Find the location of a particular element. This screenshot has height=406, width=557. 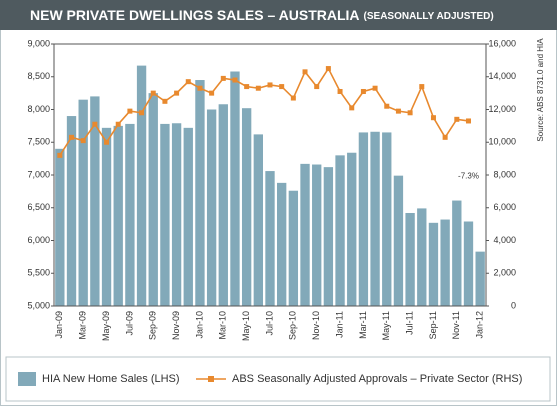

title-banner is located at coordinates (278, 15).